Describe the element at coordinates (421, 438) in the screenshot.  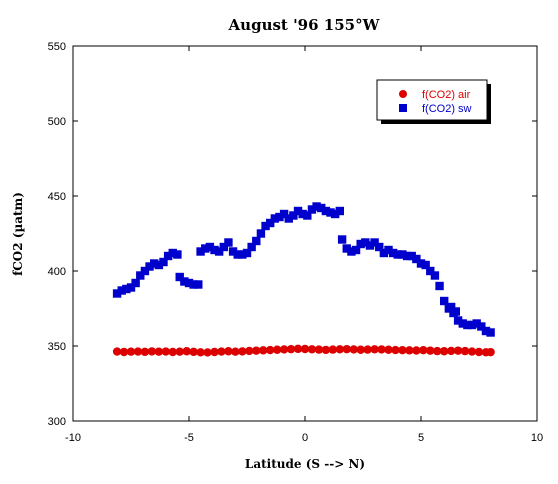
I see `x-tick-label: 5` at that location.